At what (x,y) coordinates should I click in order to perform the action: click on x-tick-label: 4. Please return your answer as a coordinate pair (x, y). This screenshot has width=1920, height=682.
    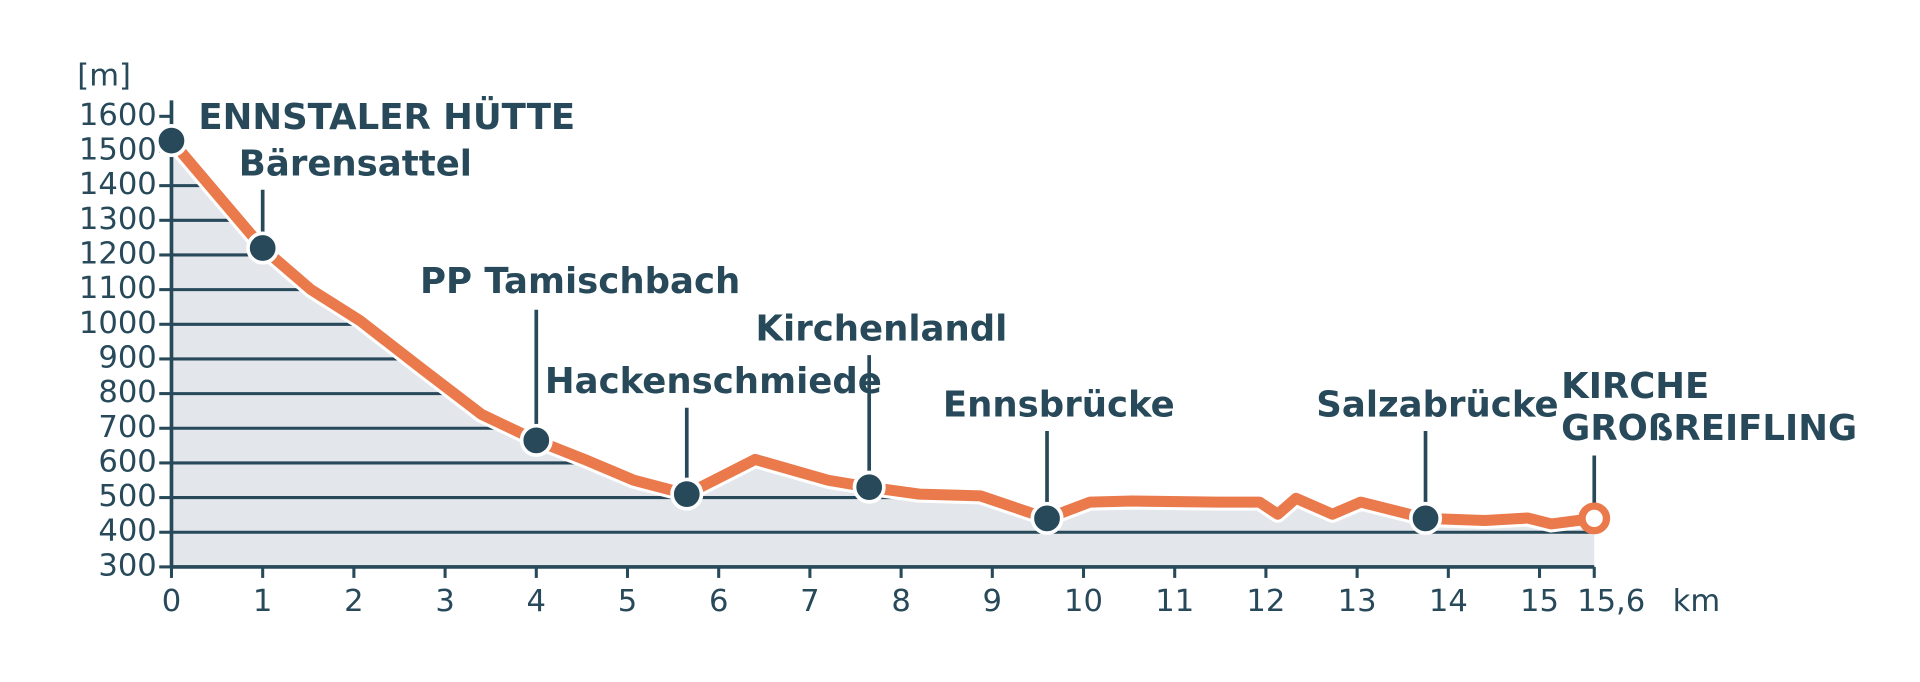
    Looking at the image, I should click on (536, 601).